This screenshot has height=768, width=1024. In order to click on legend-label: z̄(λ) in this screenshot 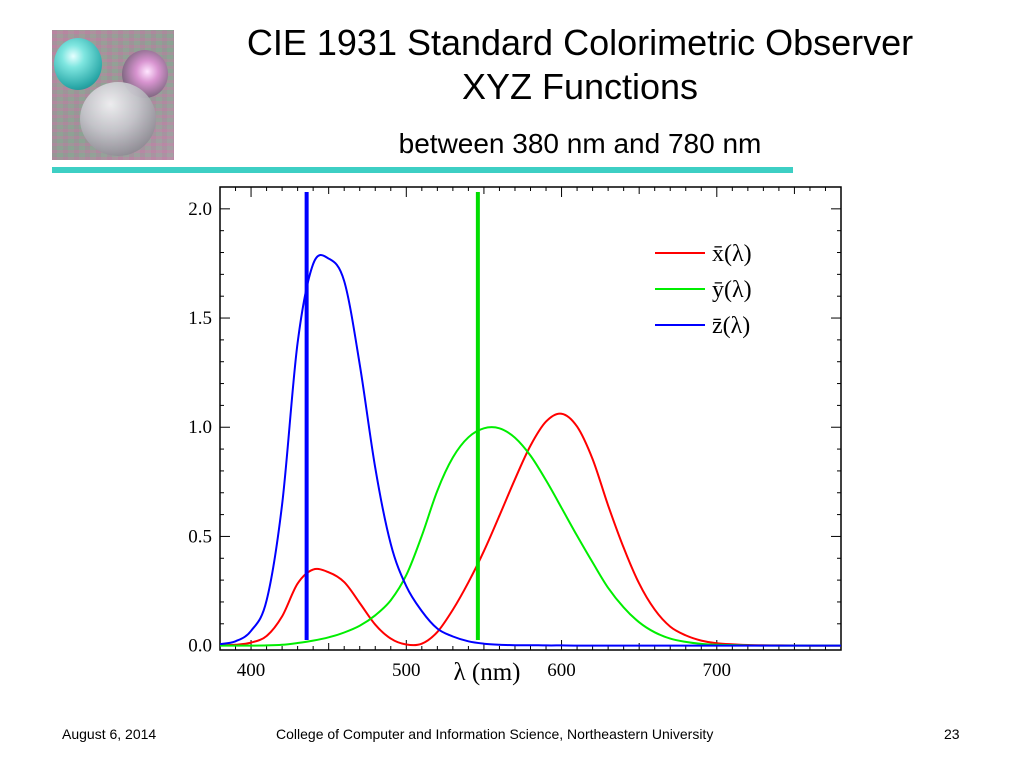, I will do `click(731, 326)`.